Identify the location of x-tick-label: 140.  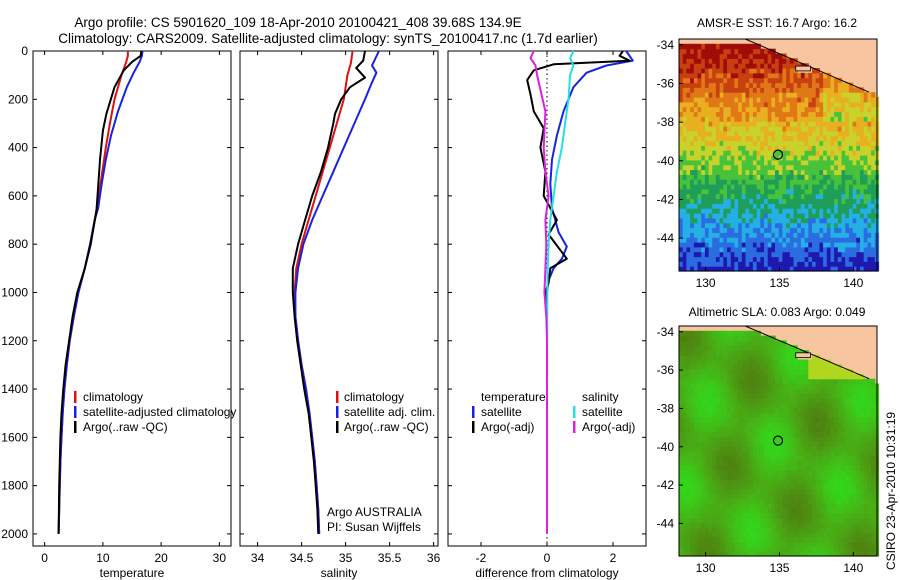
(853, 568).